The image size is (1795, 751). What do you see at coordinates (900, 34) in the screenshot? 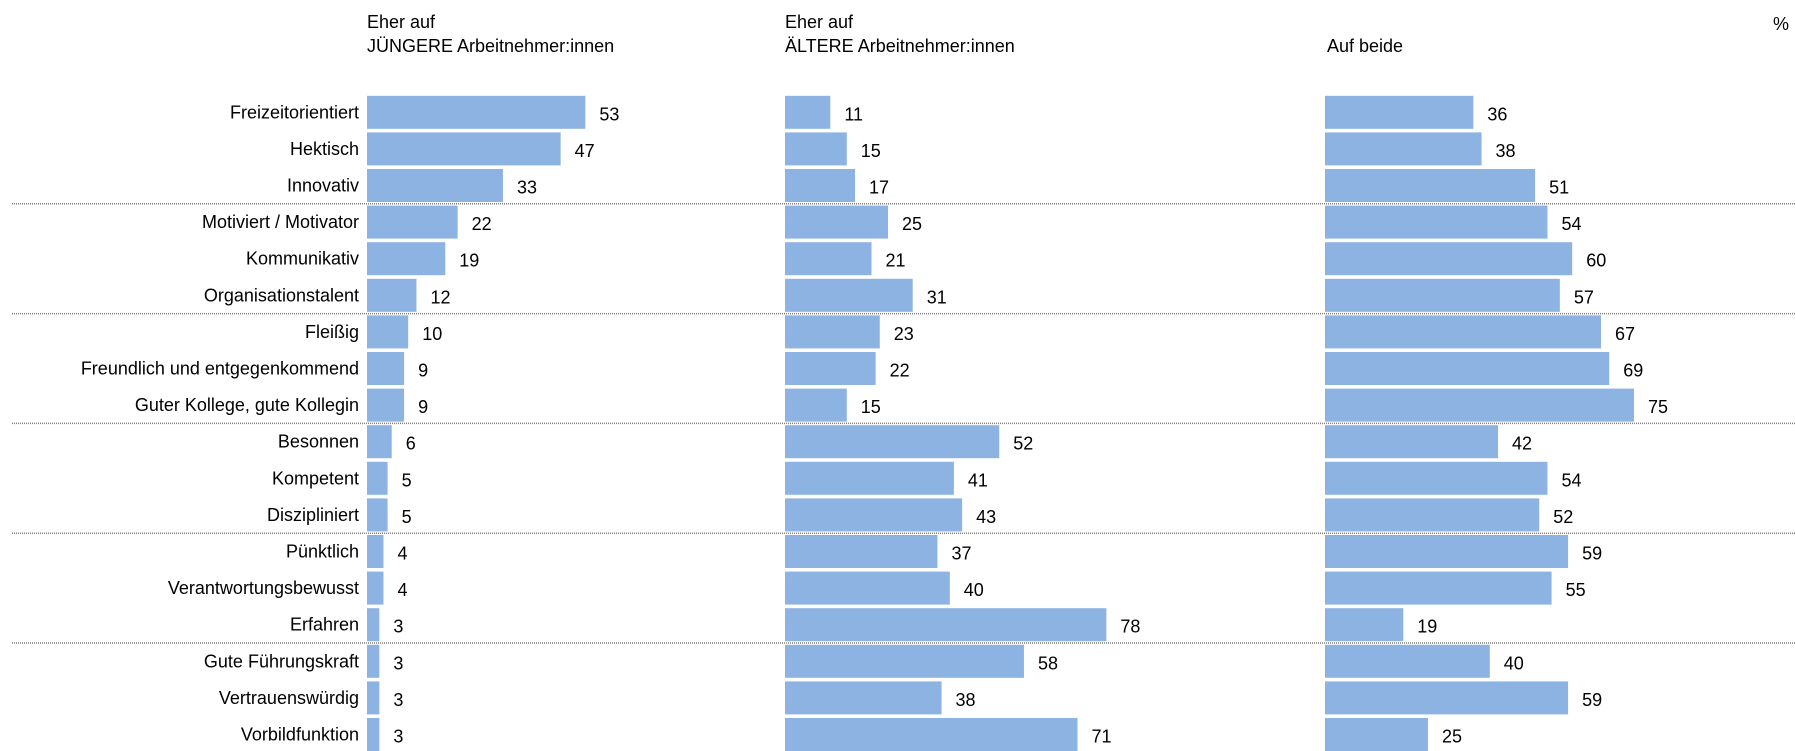
I see `panel-2-header: Eher auf ÄLTERE Arbeitnehmer:innen` at bounding box center [900, 34].